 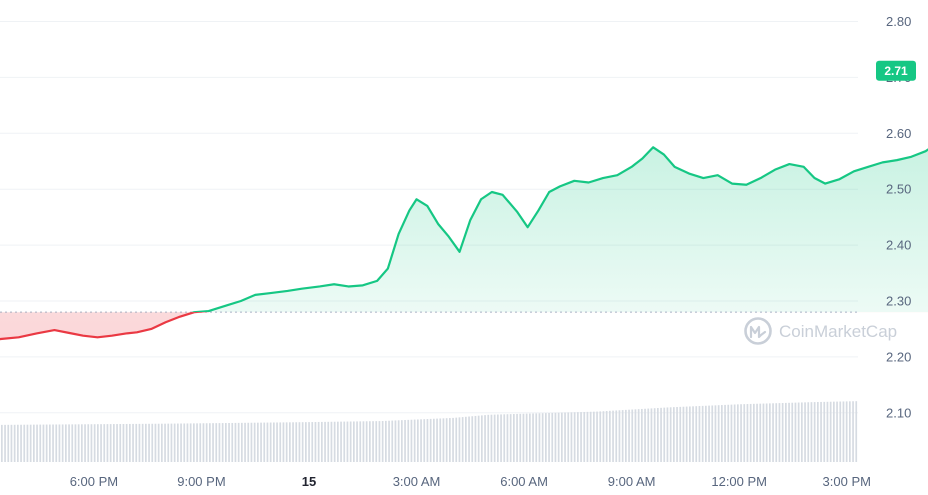 What do you see at coordinates (847, 481) in the screenshot?
I see `x-tick-label: 3:00 PM` at bounding box center [847, 481].